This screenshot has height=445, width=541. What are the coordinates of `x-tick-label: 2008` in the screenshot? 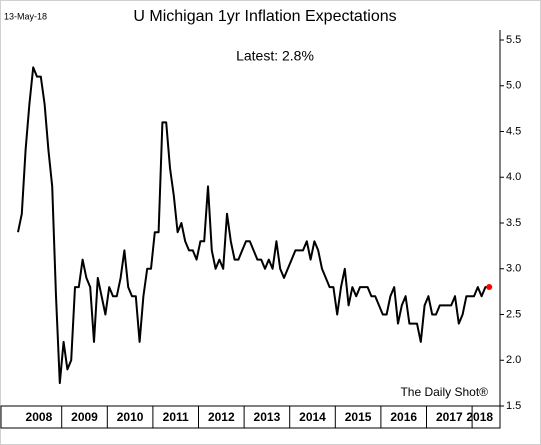 It's located at (39, 417).